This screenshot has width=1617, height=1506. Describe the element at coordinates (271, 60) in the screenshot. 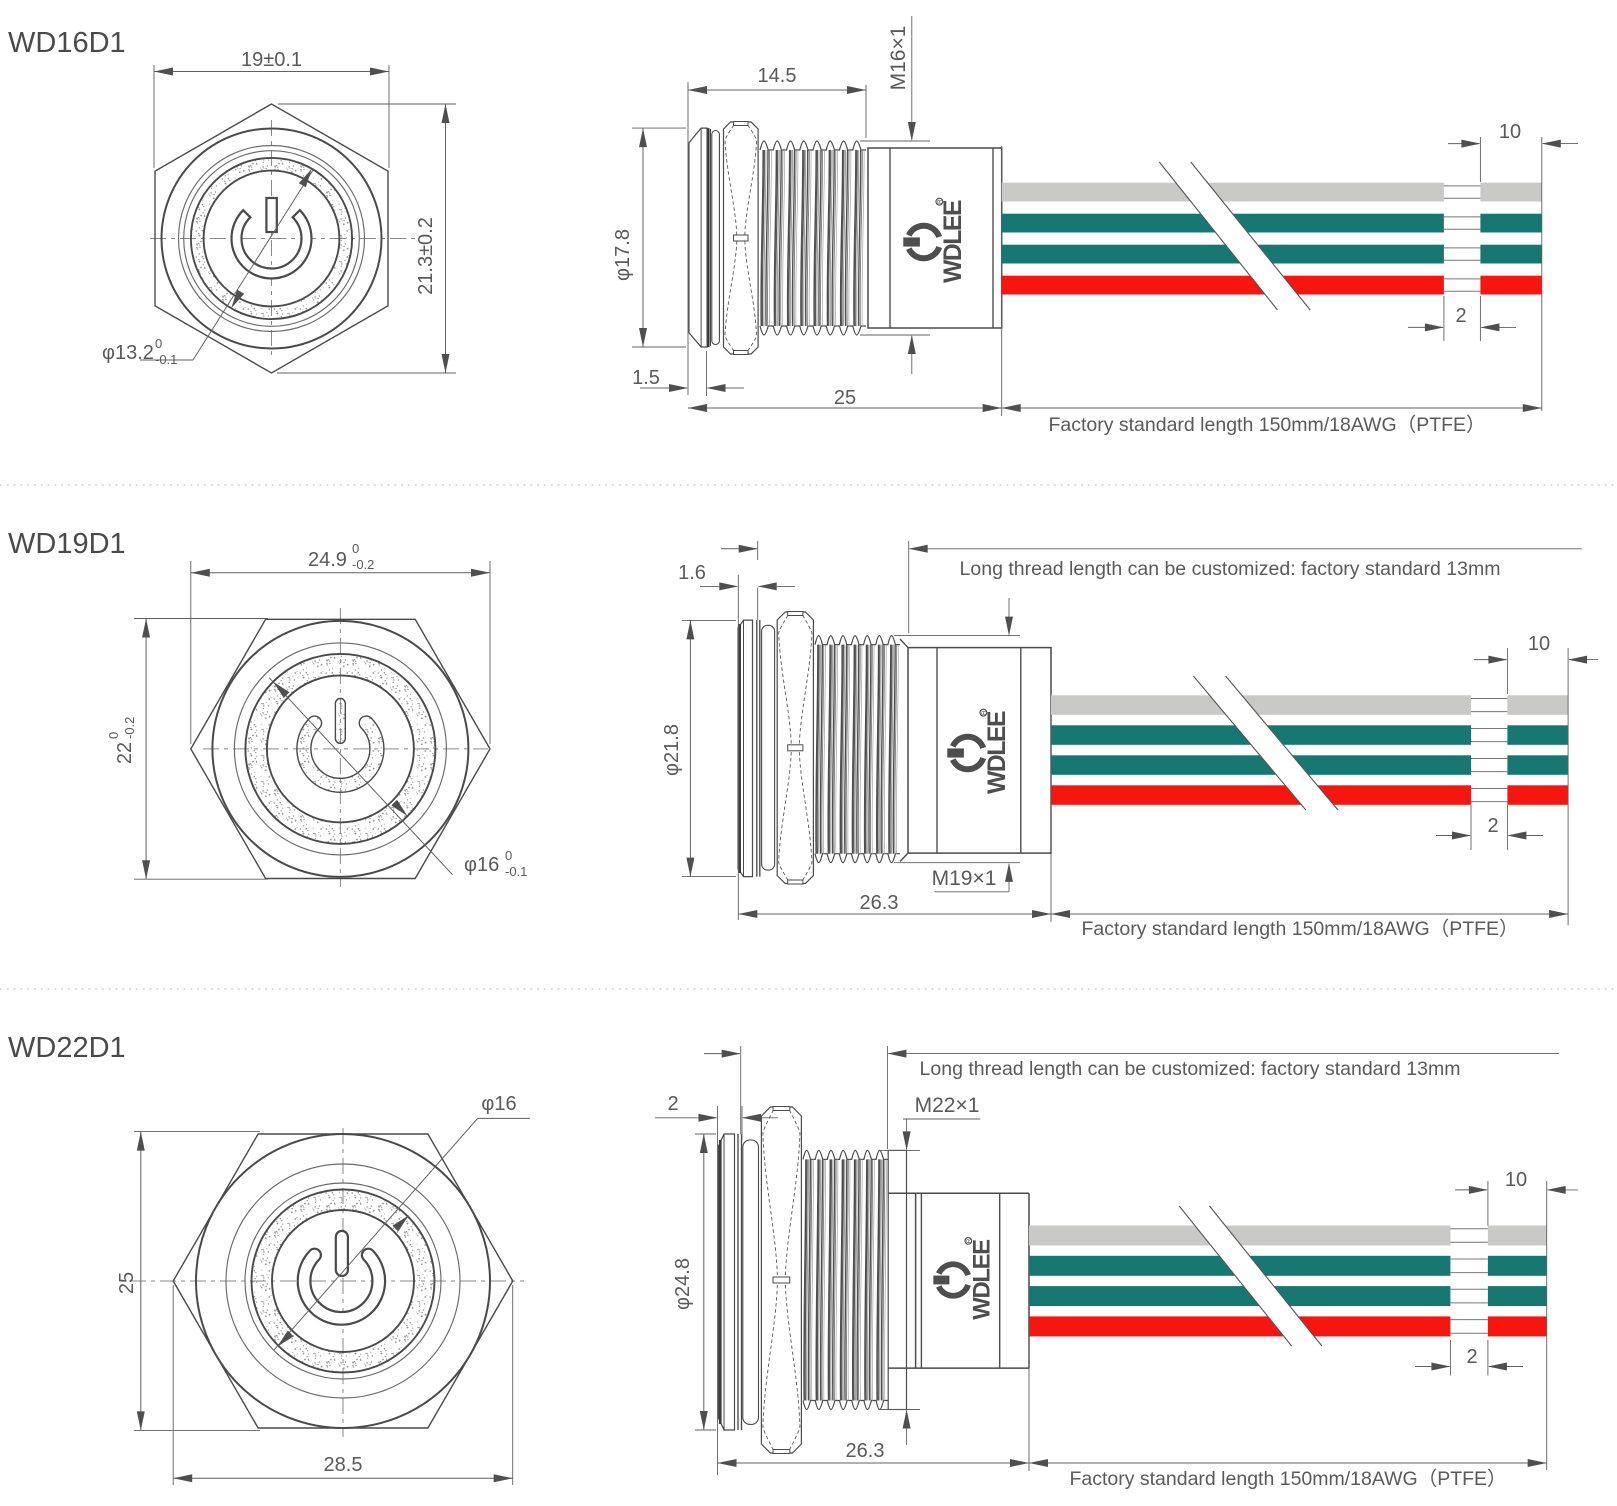

I see `svg-text: 19±0.1` at that location.